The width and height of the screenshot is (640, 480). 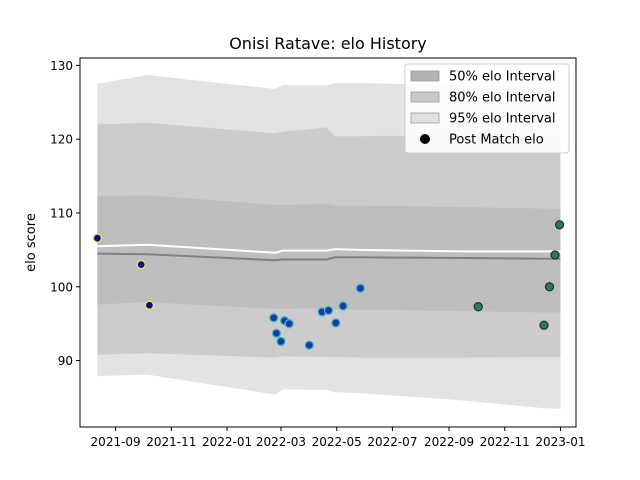 What do you see at coordinates (560, 442) in the screenshot?
I see `x-tick-label: 2023-01` at bounding box center [560, 442].